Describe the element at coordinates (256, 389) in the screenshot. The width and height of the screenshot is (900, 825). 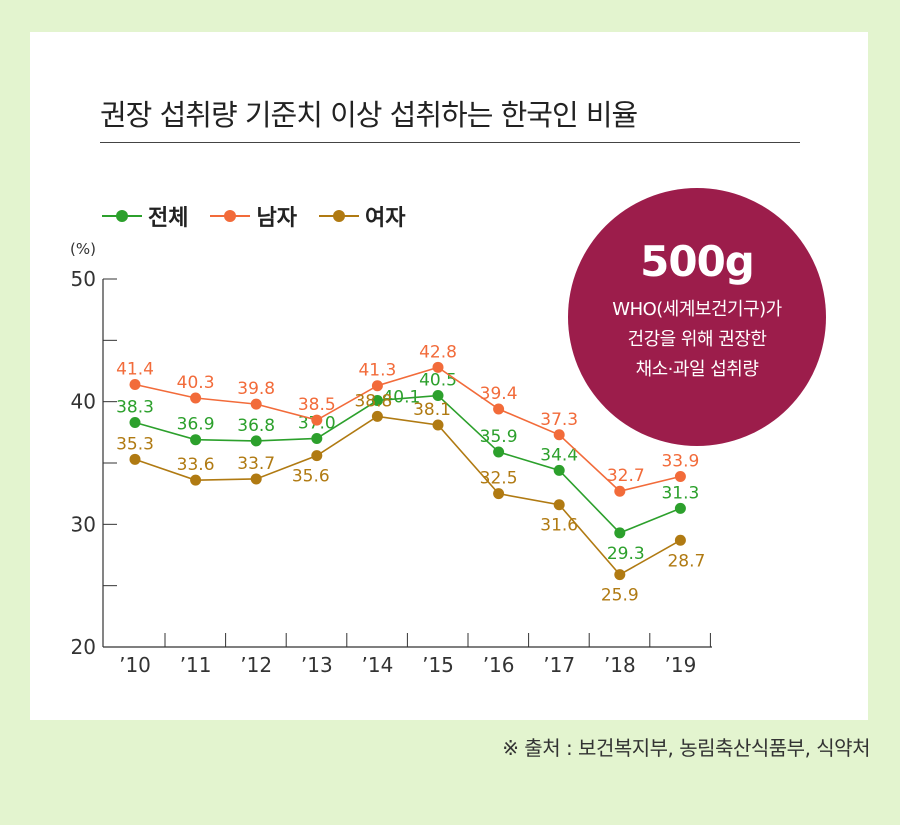
I see `data-label-male: 39.8` at that location.